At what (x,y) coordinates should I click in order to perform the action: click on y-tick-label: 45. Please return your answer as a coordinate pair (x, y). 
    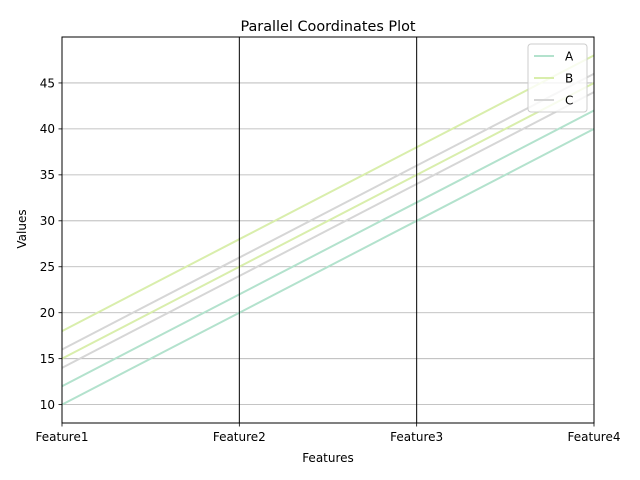
    Looking at the image, I should click on (47, 83).